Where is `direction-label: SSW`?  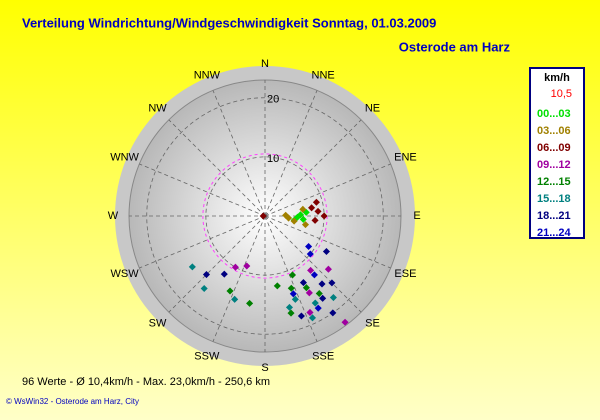
direction-label: SSW is located at coordinates (207, 356).